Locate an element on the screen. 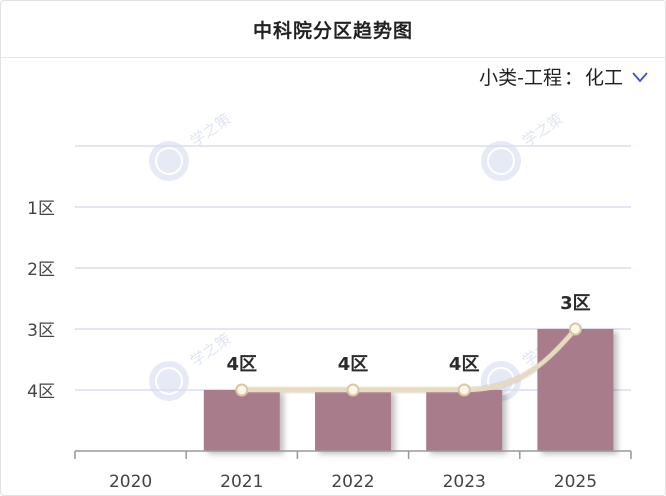  chevron-down-icon is located at coordinates (640, 77).